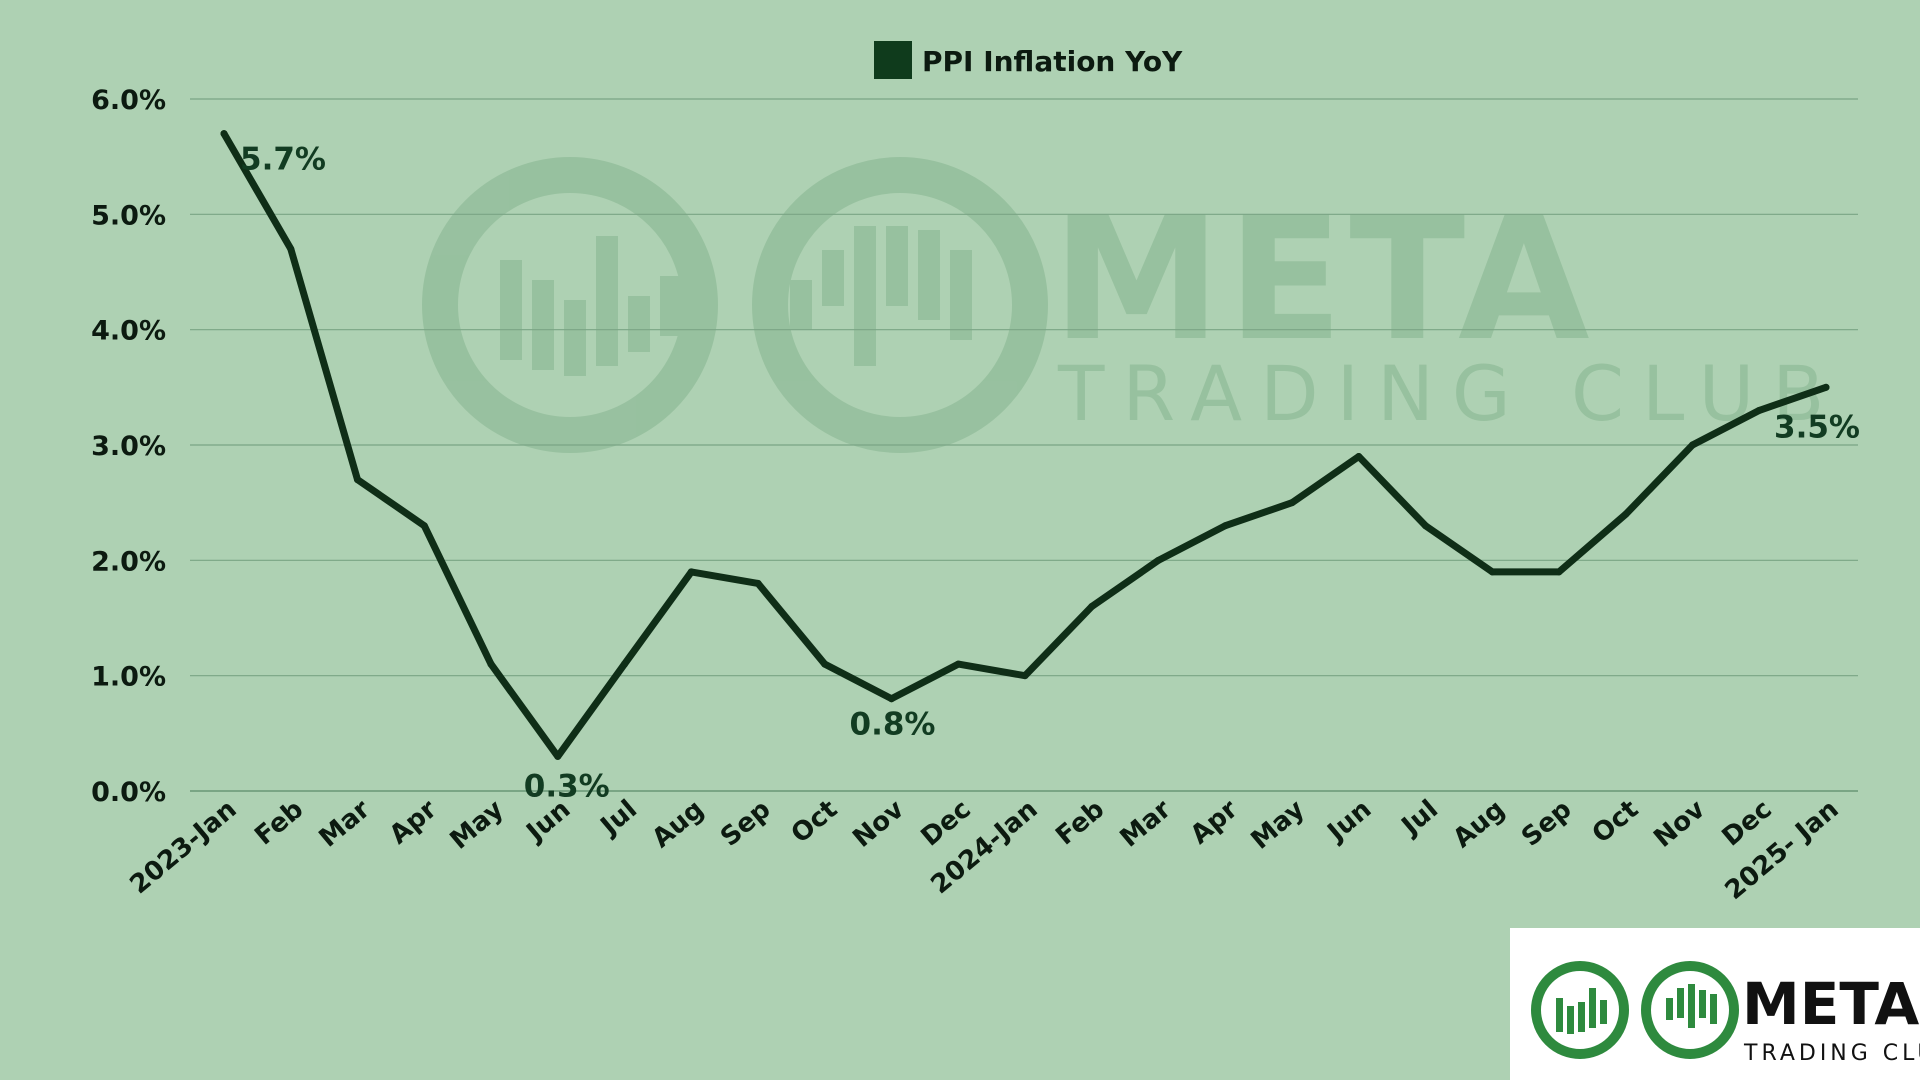 This screenshot has width=1920, height=1080. Describe the element at coordinates (1349, 821) in the screenshot. I see `x-tick-label: Jun` at that location.